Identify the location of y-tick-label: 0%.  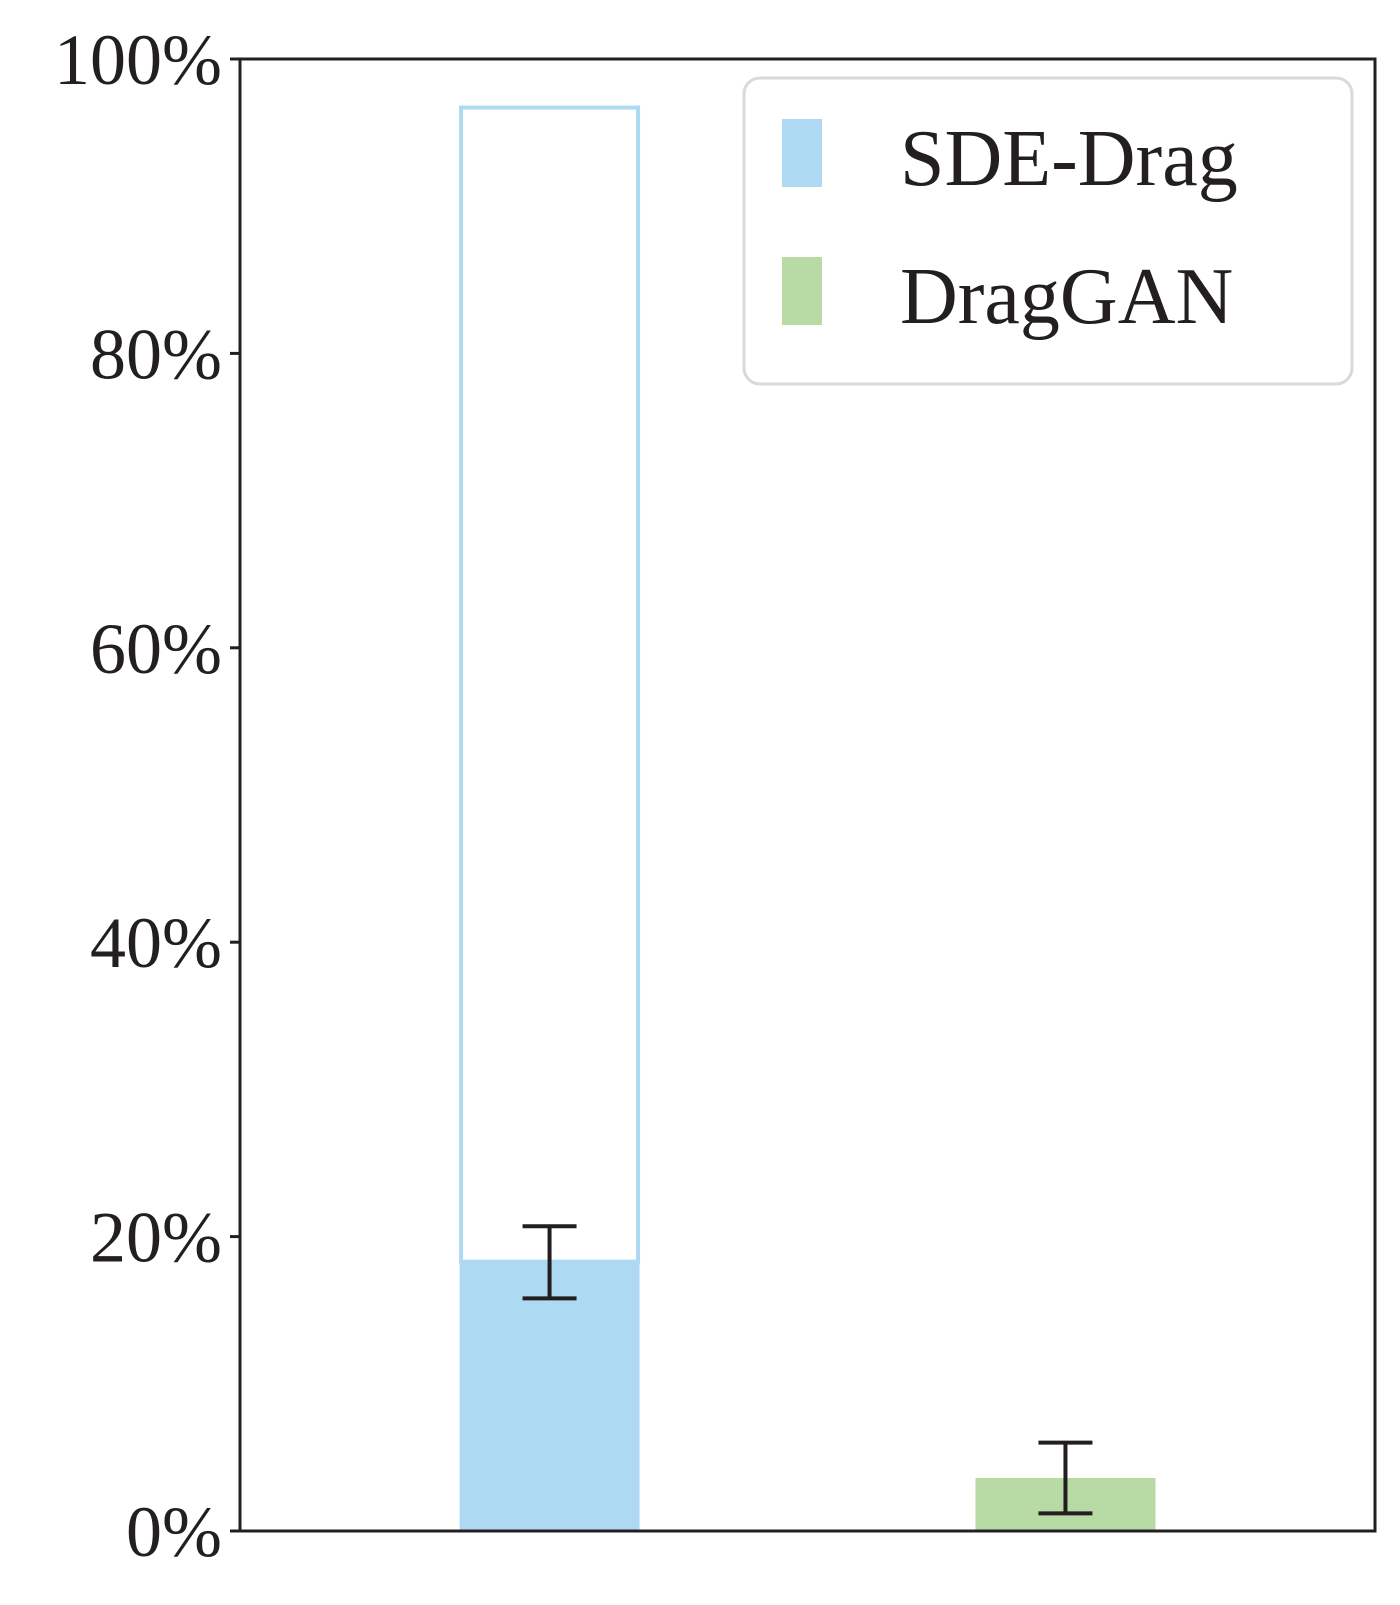
(174, 1532).